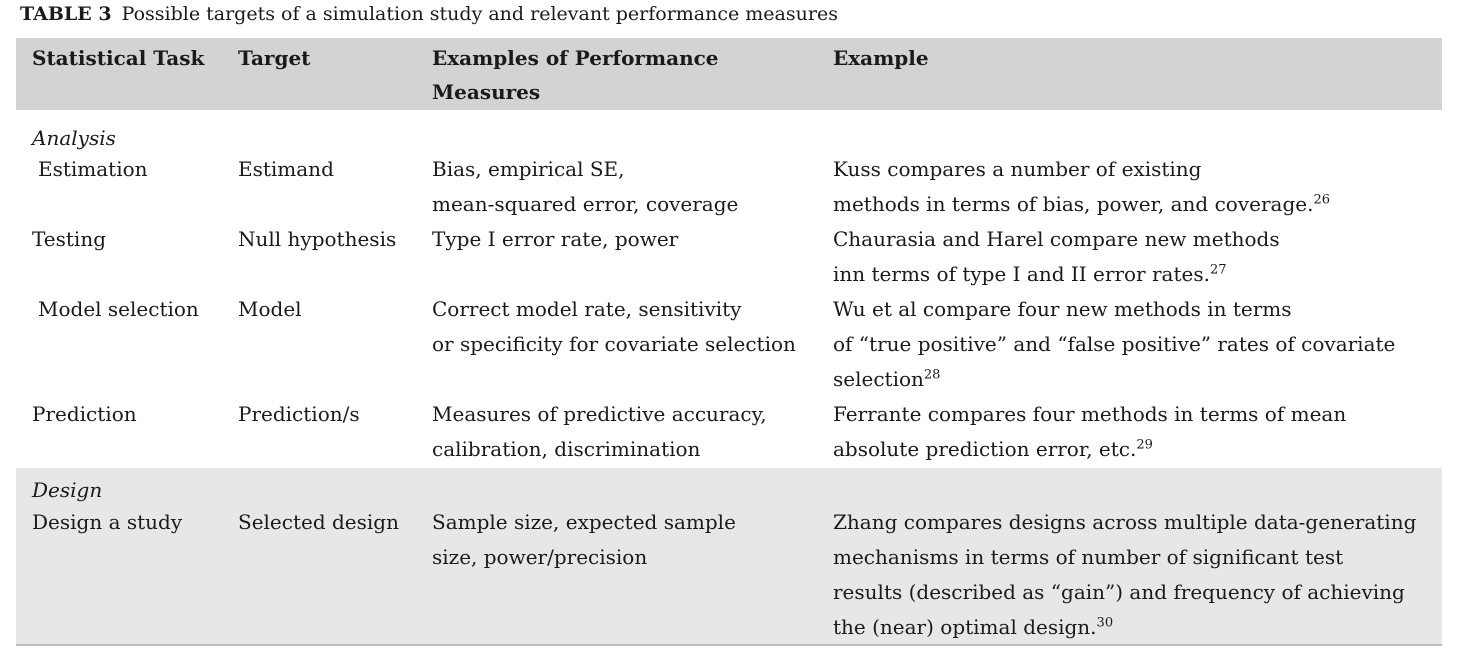 Image resolution: width=1458 pixels, height=653 pixels. I want to click on cell-text: Type I error rate, power, so click(555, 239).